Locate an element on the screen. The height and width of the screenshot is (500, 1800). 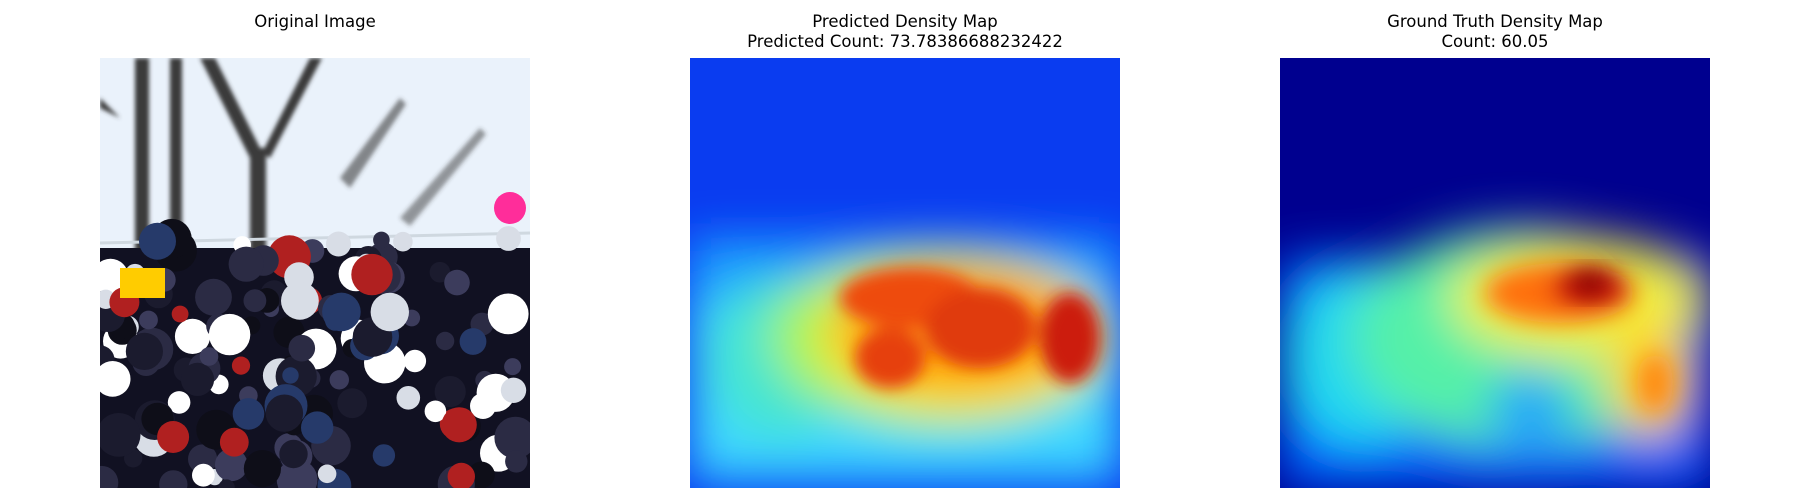
predicted-count-label: Predicted Count: 73.78386688232422 is located at coordinates (905, 41).